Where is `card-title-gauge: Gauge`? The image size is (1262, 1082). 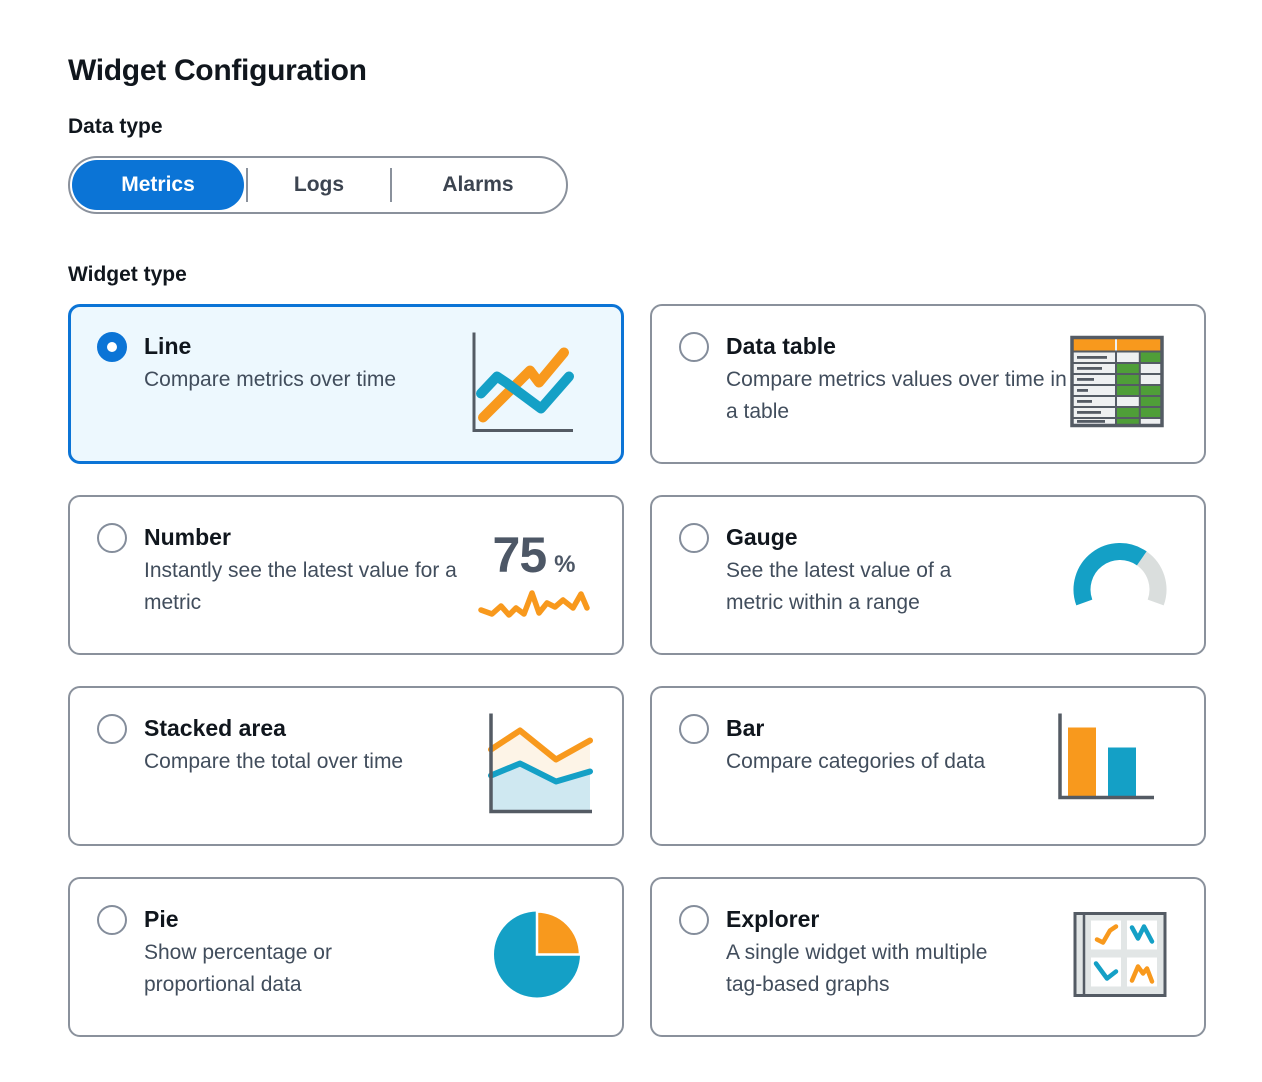 card-title-gauge: Gauge is located at coordinates (762, 537).